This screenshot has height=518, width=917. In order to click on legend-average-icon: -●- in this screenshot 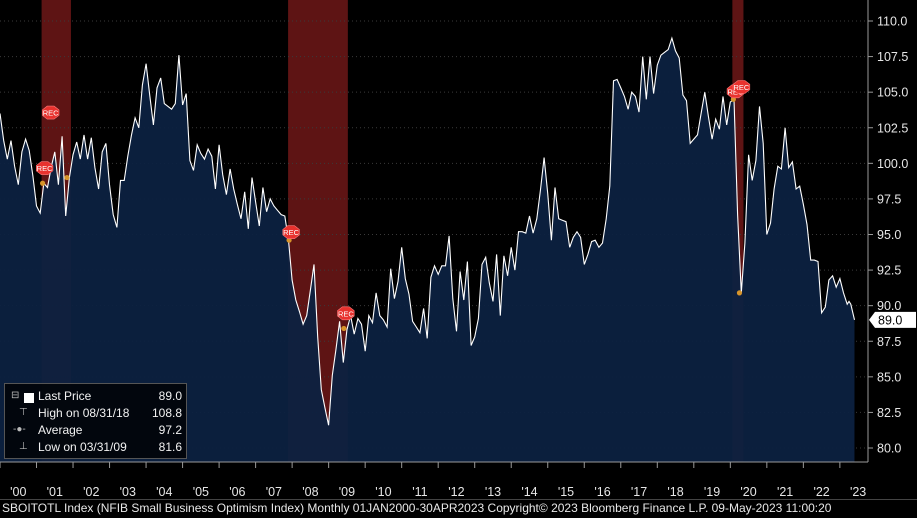, I will do `click(19, 429)`.